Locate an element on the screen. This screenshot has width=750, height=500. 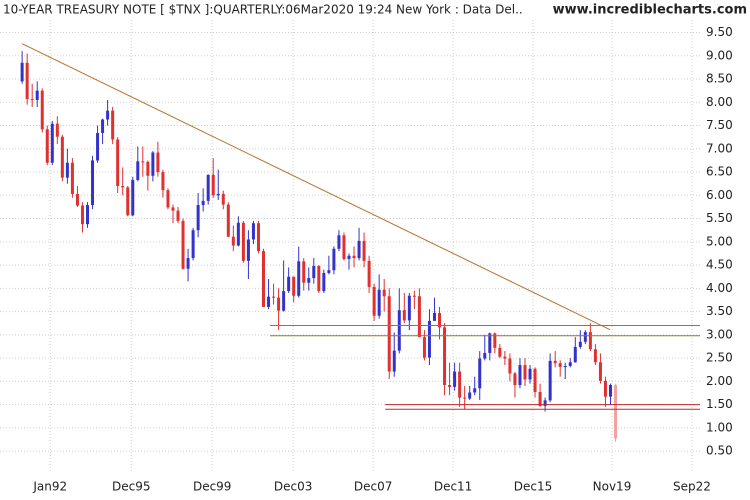
y-tick-label: 3.00 is located at coordinates (719, 334).